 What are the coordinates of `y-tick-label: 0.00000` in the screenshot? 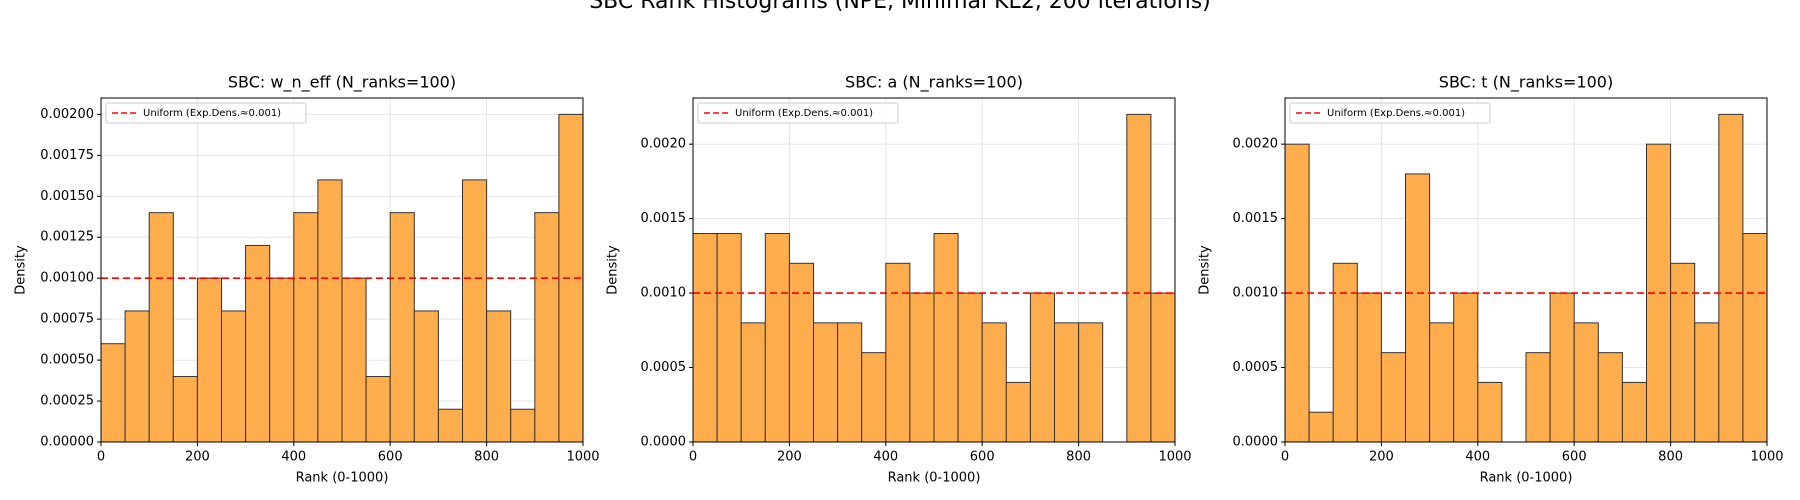 It's located at (67, 442).